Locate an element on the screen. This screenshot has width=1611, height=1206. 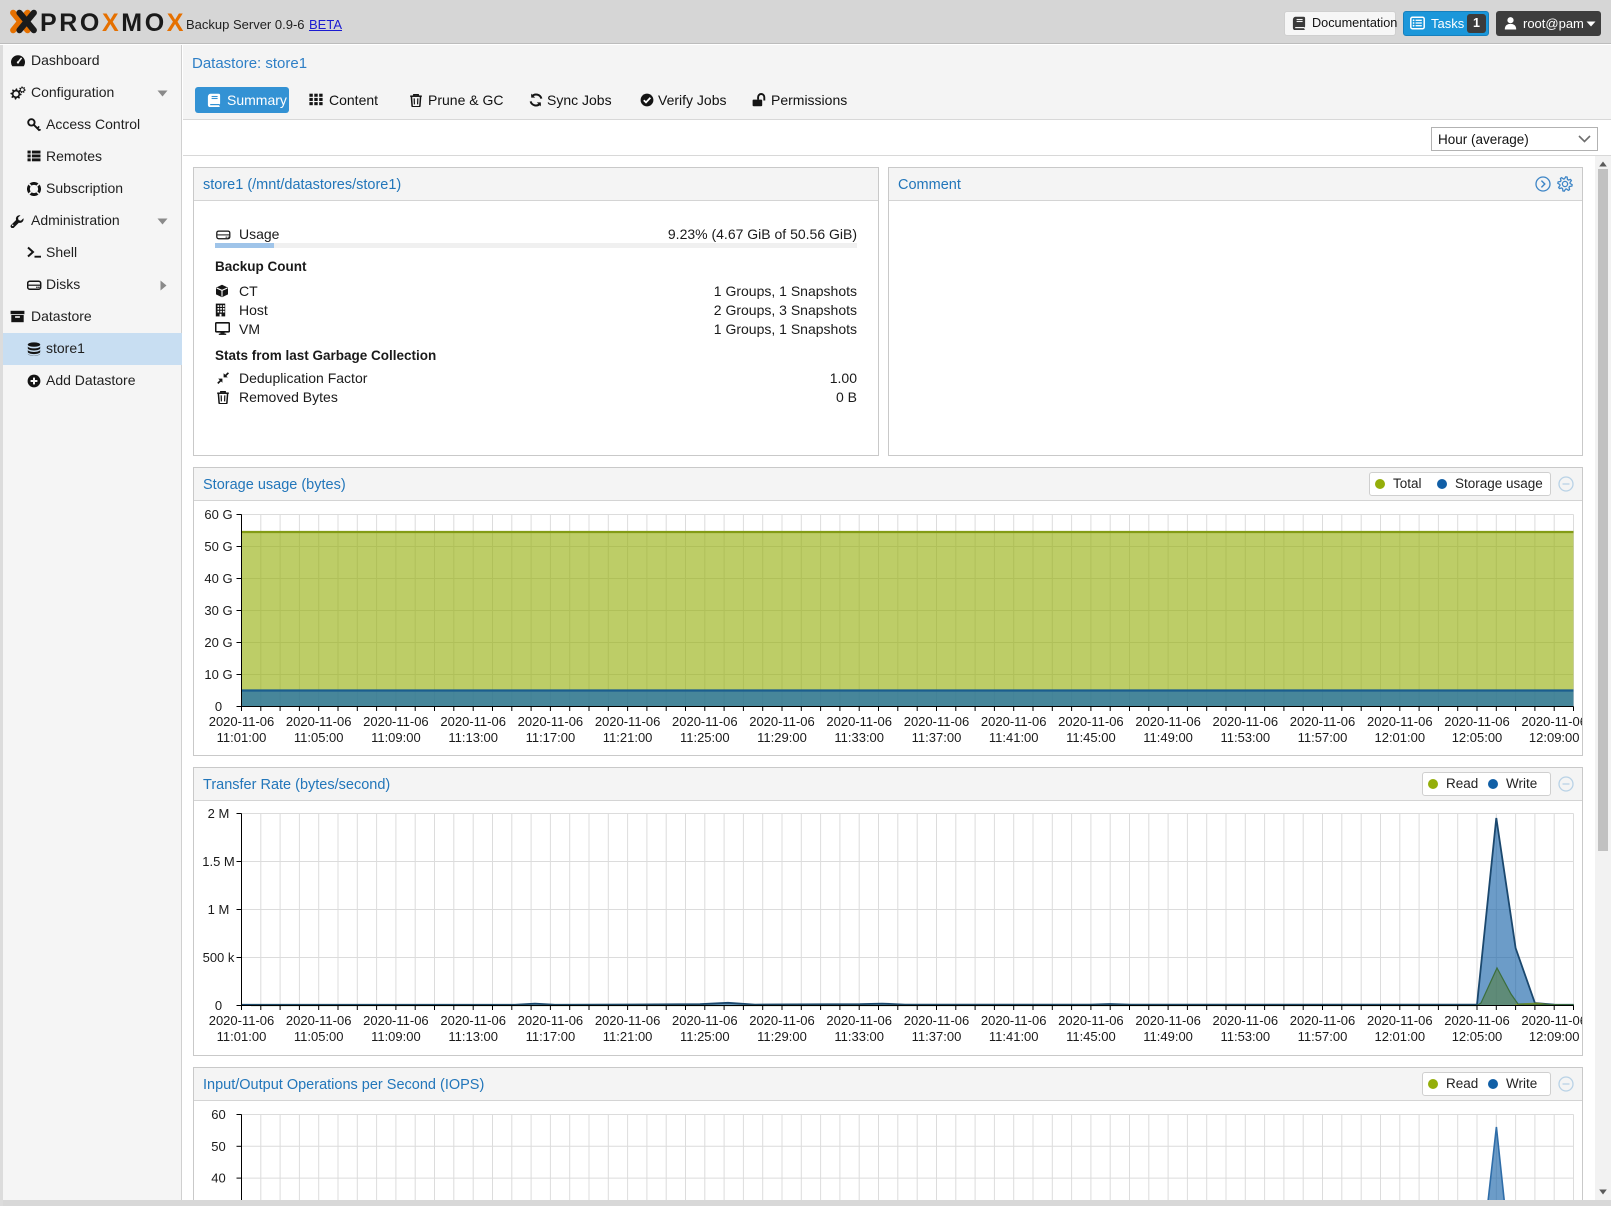
svg-text: 20 G is located at coordinates (218, 642).